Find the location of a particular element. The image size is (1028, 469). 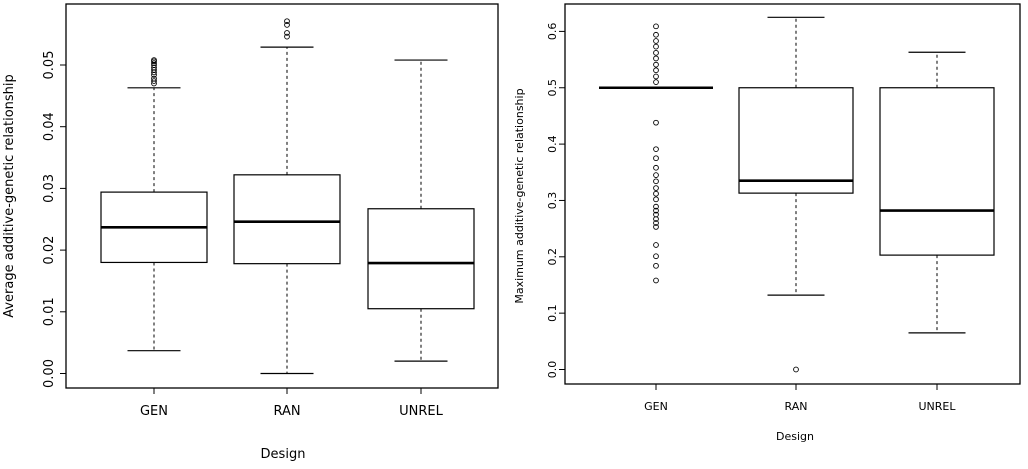

y-tick-label: 0.2 is located at coordinates (552, 257).